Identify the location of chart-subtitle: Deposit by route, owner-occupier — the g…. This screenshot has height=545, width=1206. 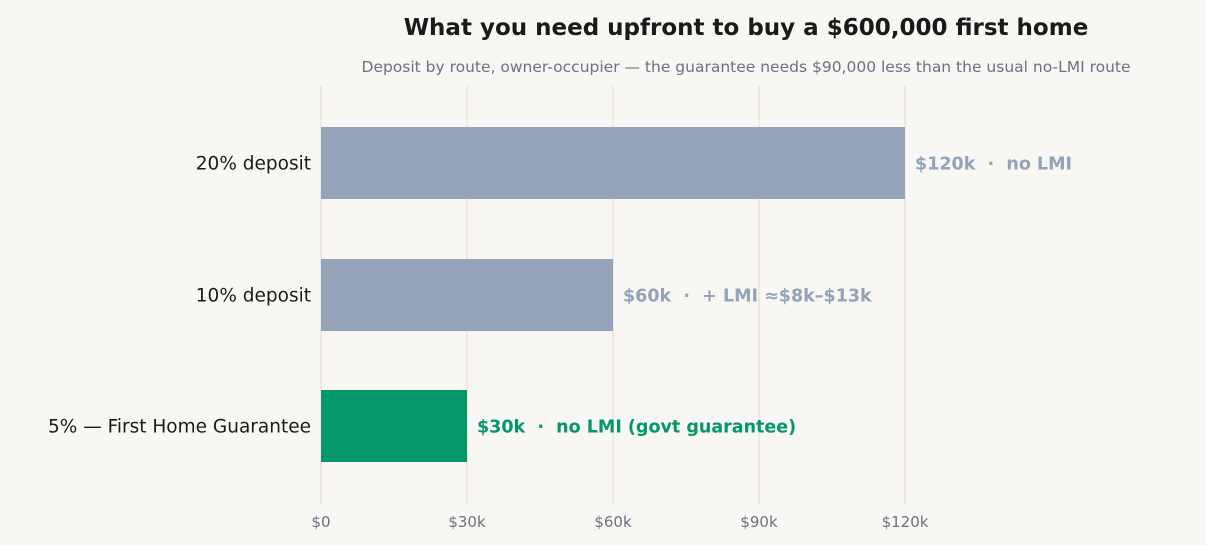
(745, 67).